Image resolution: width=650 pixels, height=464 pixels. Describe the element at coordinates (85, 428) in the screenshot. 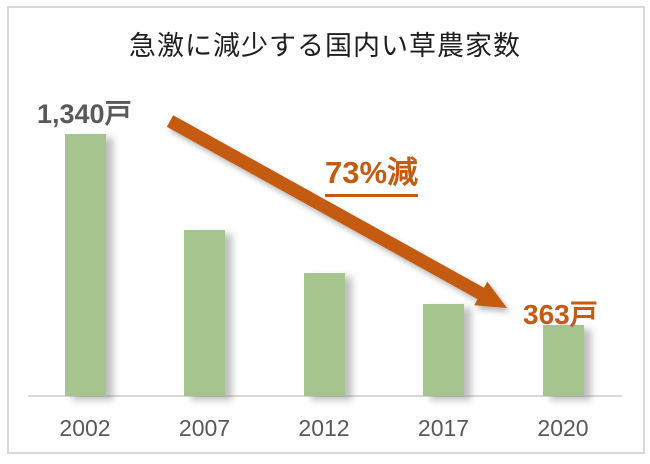

I see `x-tick-2002: 2002` at that location.